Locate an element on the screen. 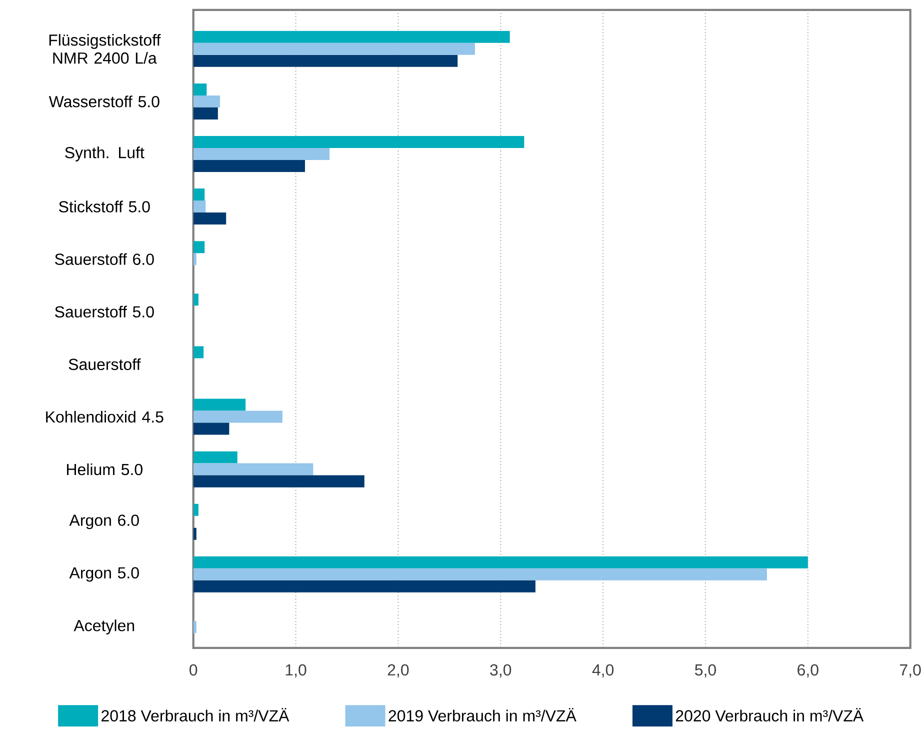  x-tick-label: 0 is located at coordinates (194, 670).